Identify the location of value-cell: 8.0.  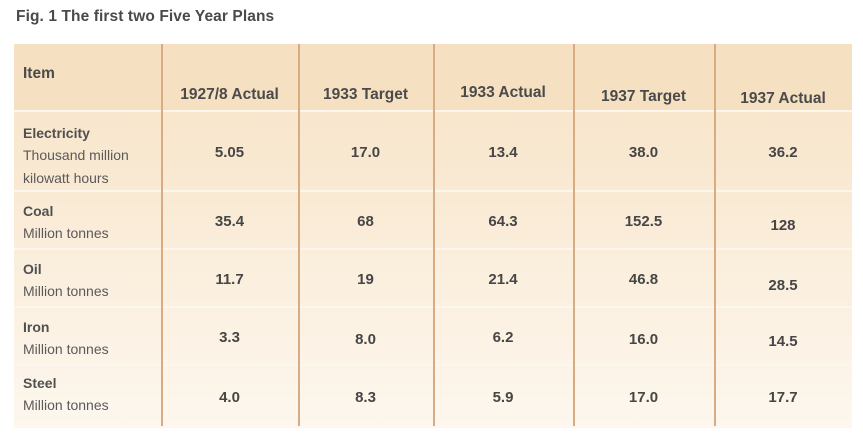
(365, 339).